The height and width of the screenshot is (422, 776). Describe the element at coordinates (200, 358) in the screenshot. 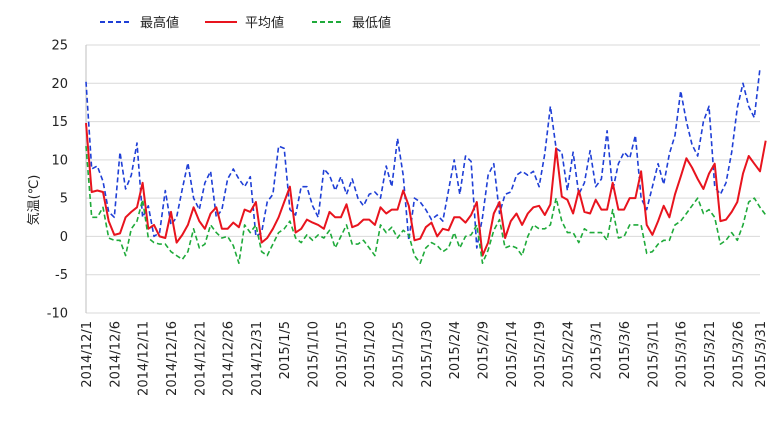

I see `x-tick-label: 2014/12/21` at that location.